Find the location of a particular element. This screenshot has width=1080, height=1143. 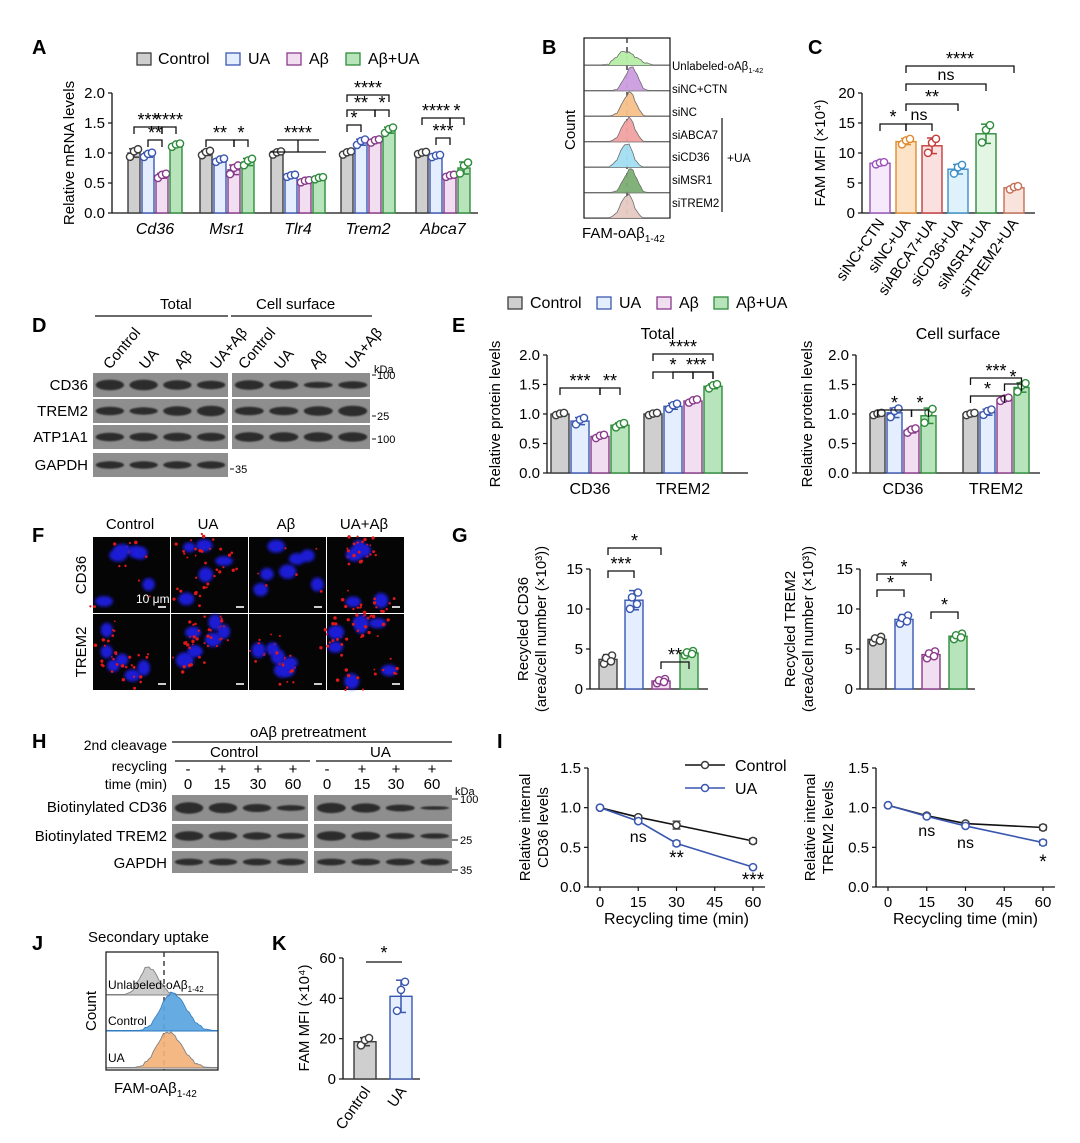

significance-label: ** is located at coordinates (693, 365).